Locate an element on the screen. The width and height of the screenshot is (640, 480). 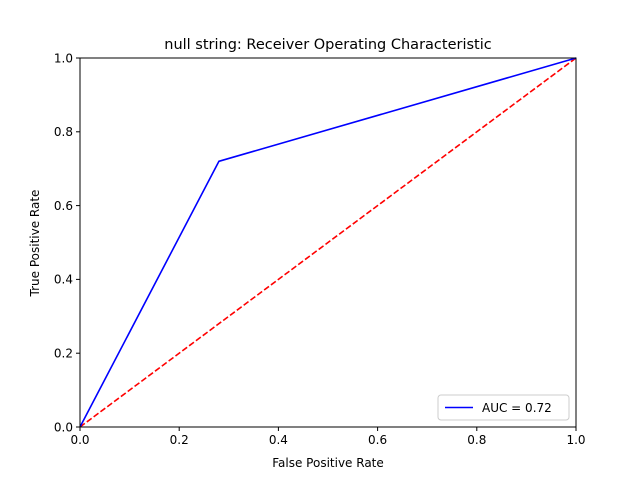
x-tick-label: 0.2 is located at coordinates (179, 440).